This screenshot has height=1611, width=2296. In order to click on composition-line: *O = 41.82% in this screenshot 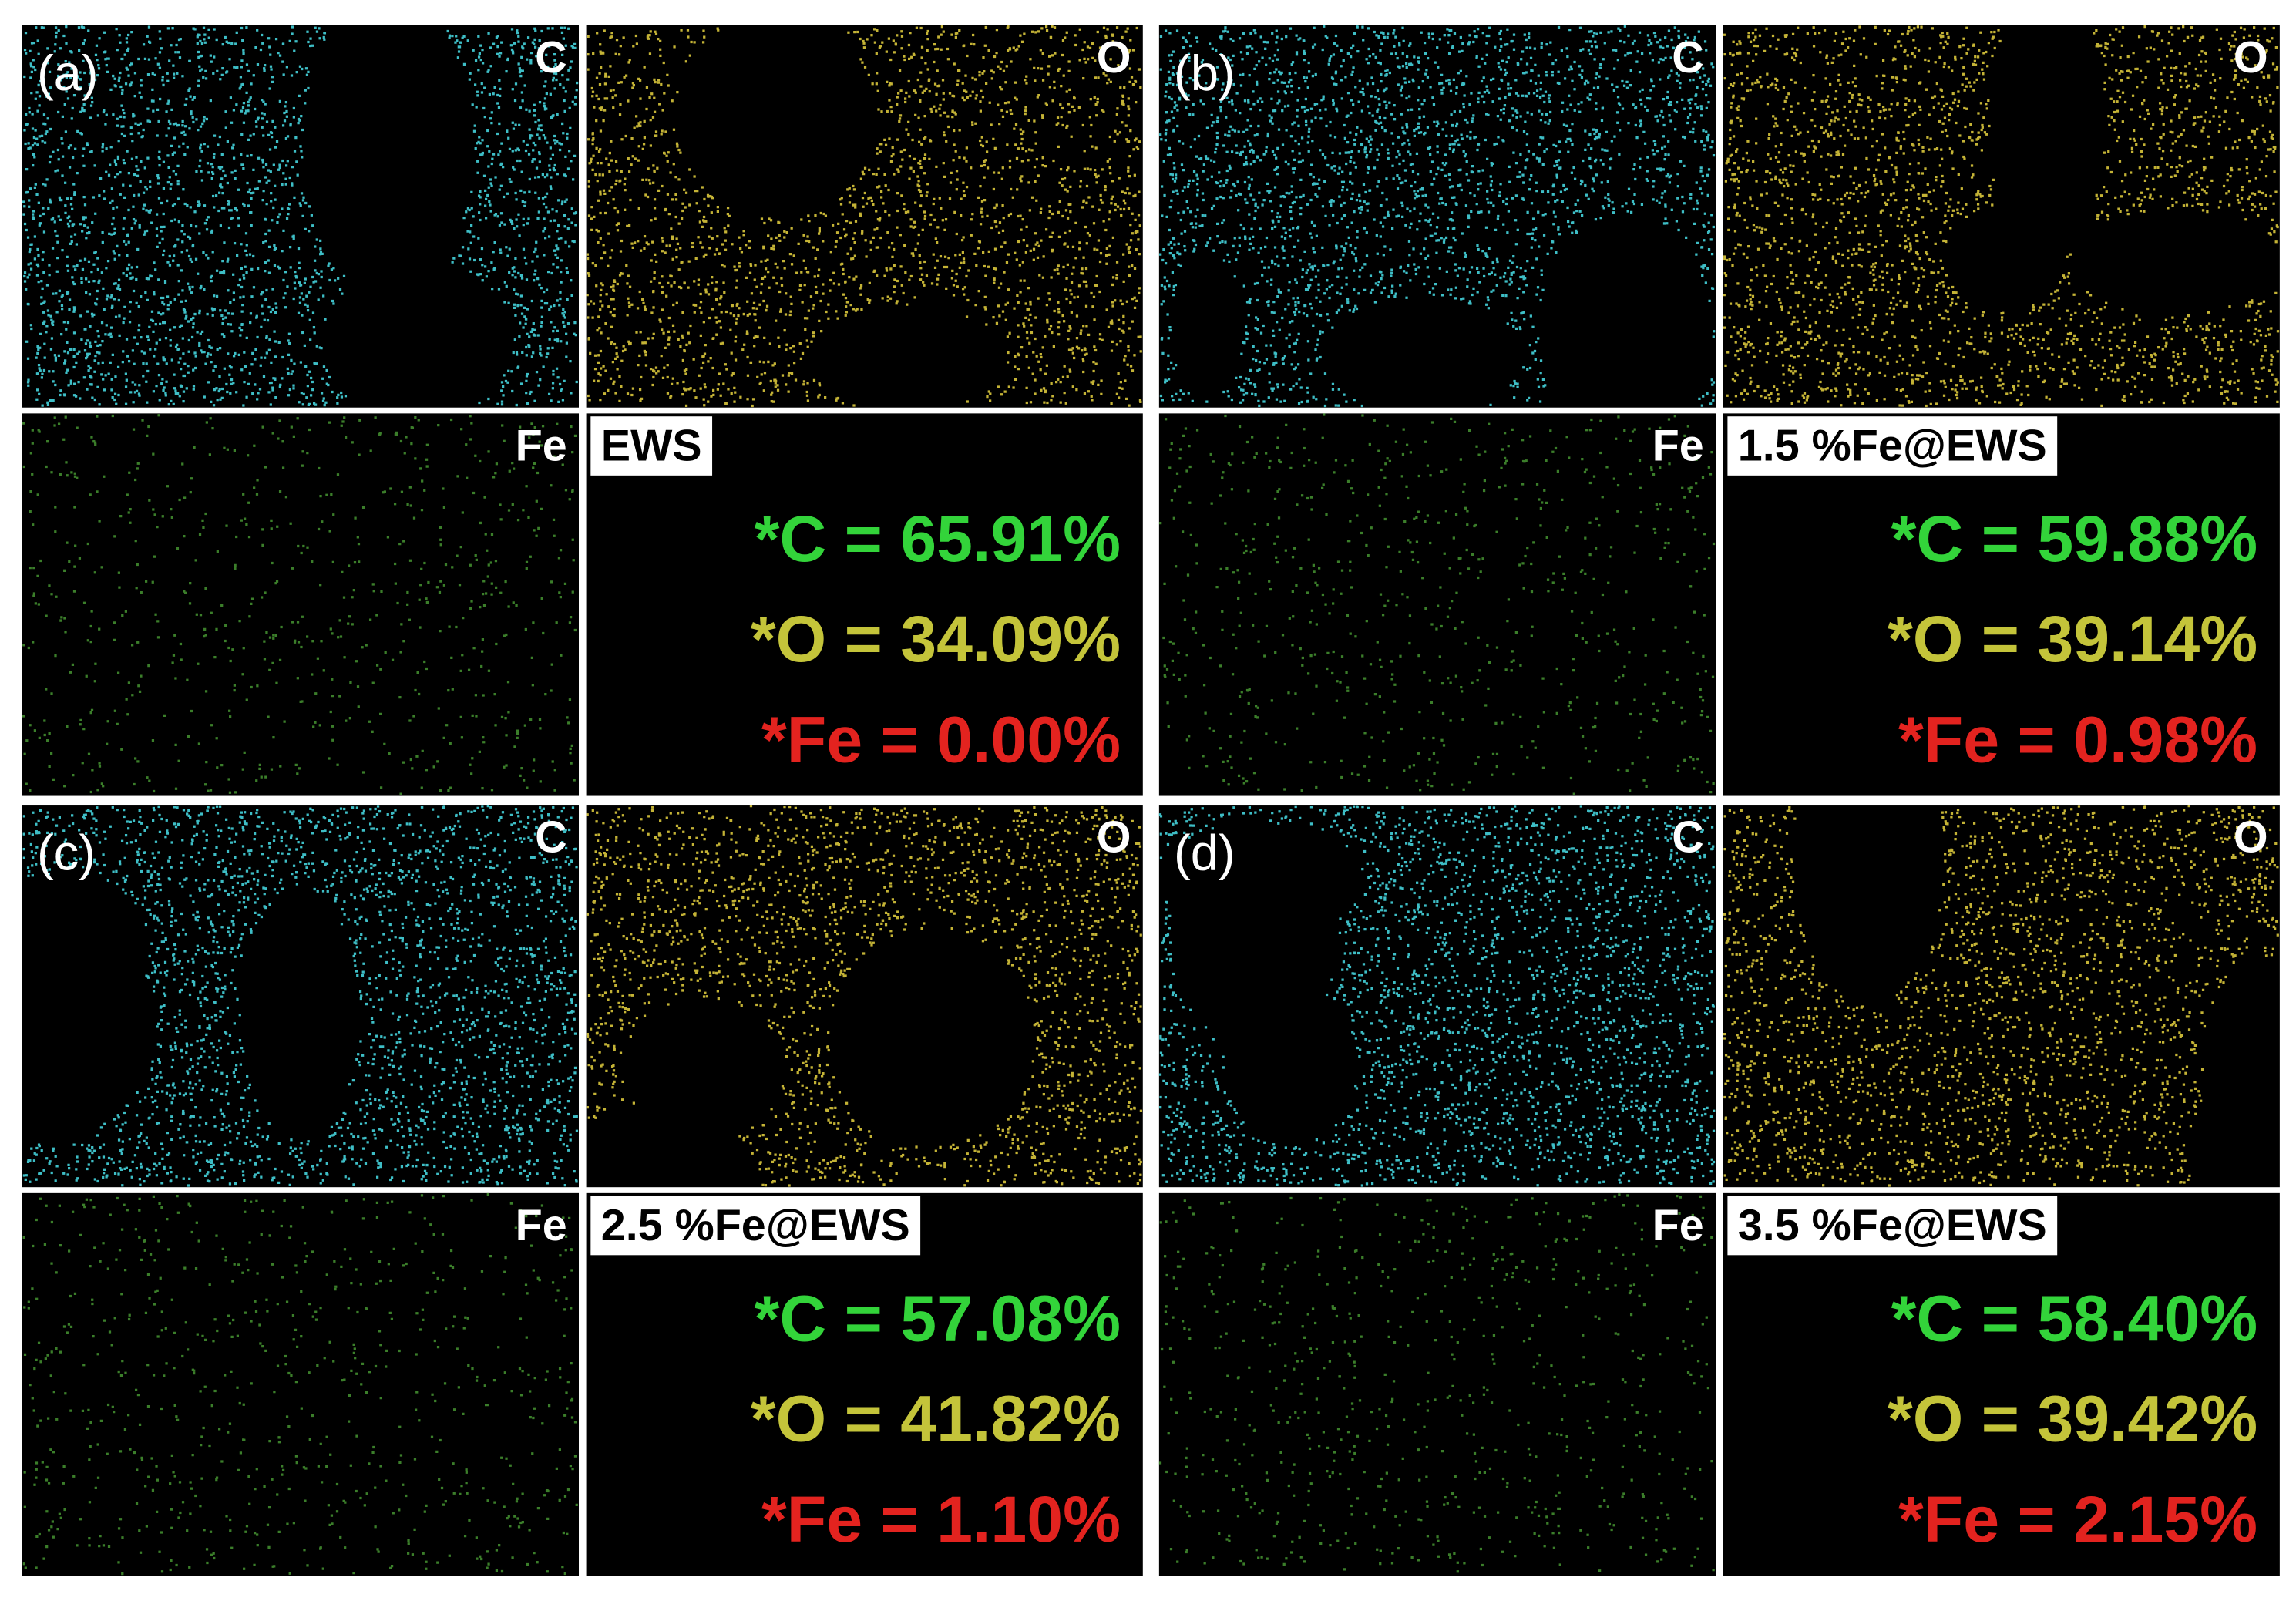, I will do `click(936, 1419)`.